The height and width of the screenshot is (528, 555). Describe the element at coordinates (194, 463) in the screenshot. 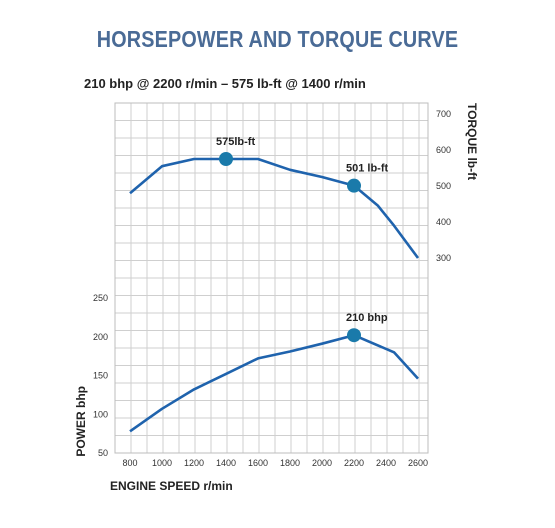

I see `x-tick-label: 1200` at that location.